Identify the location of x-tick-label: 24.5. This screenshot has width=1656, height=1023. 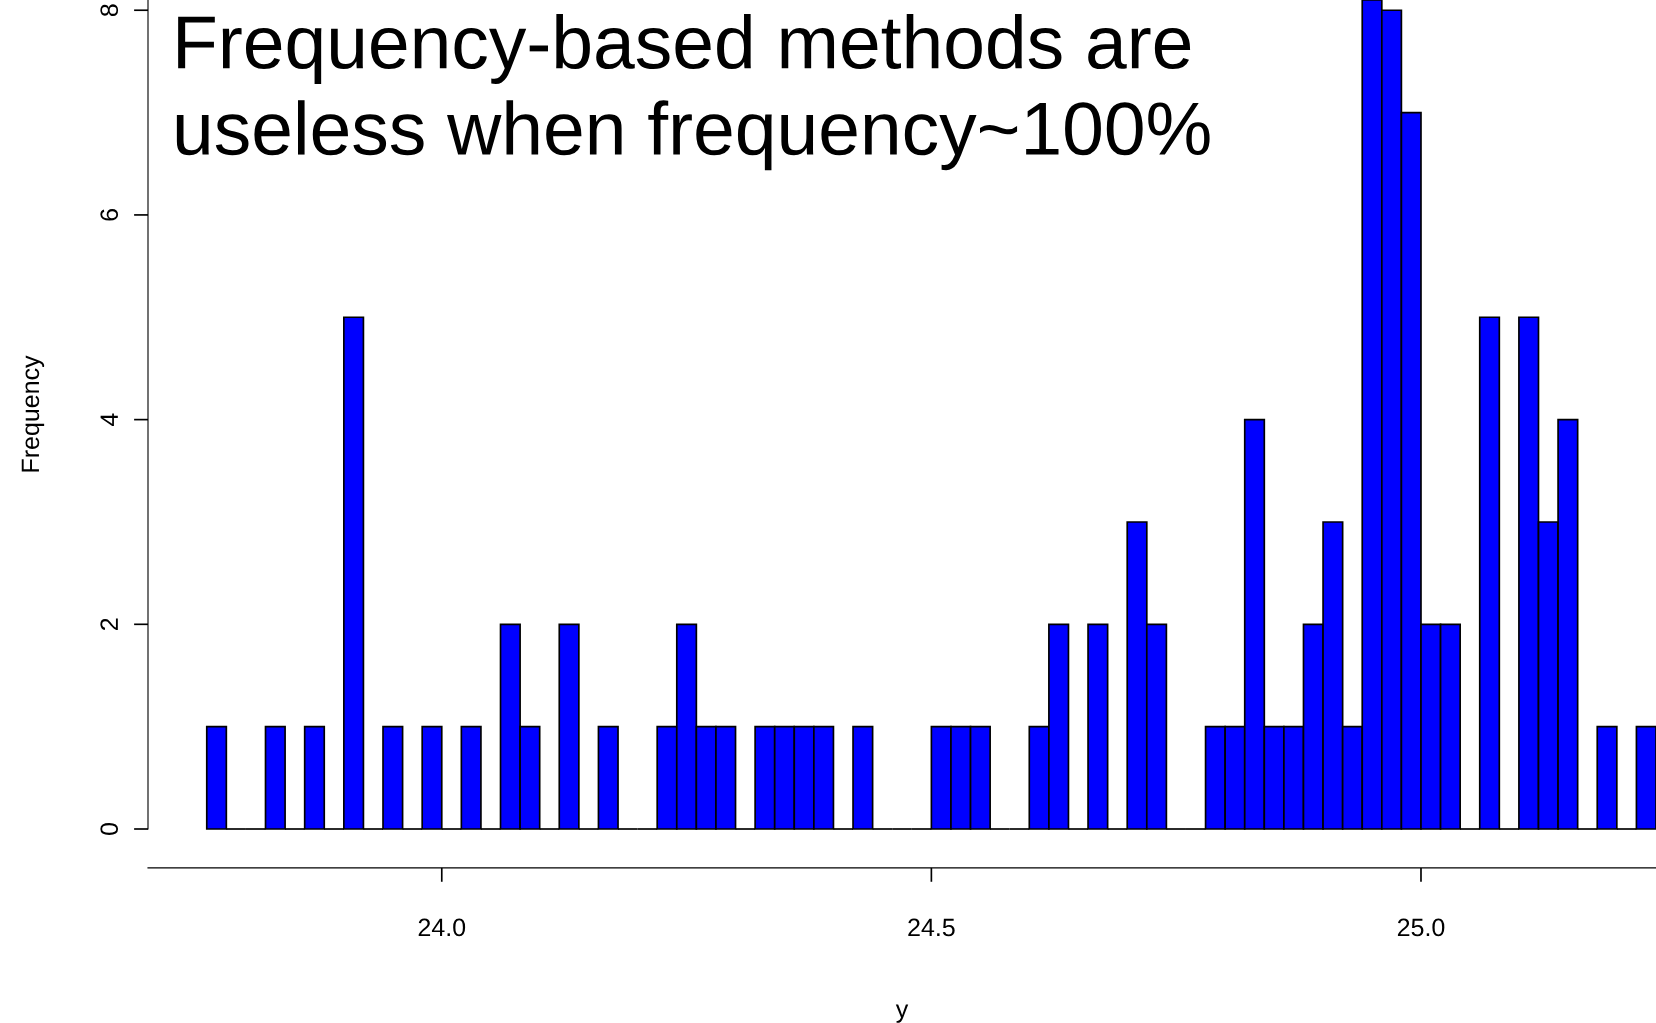
(931, 927).